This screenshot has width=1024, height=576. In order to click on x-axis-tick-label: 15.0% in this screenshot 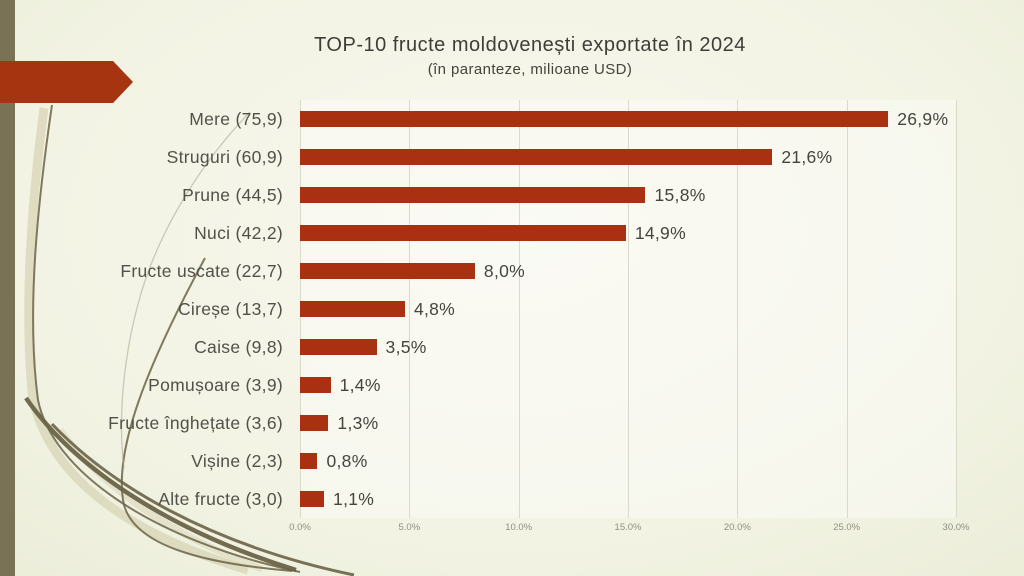, I will do `click(628, 527)`.